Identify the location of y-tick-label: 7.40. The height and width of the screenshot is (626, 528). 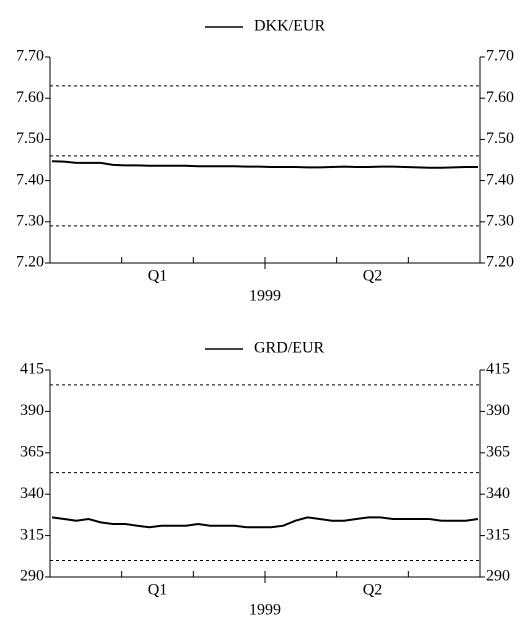
(30, 179).